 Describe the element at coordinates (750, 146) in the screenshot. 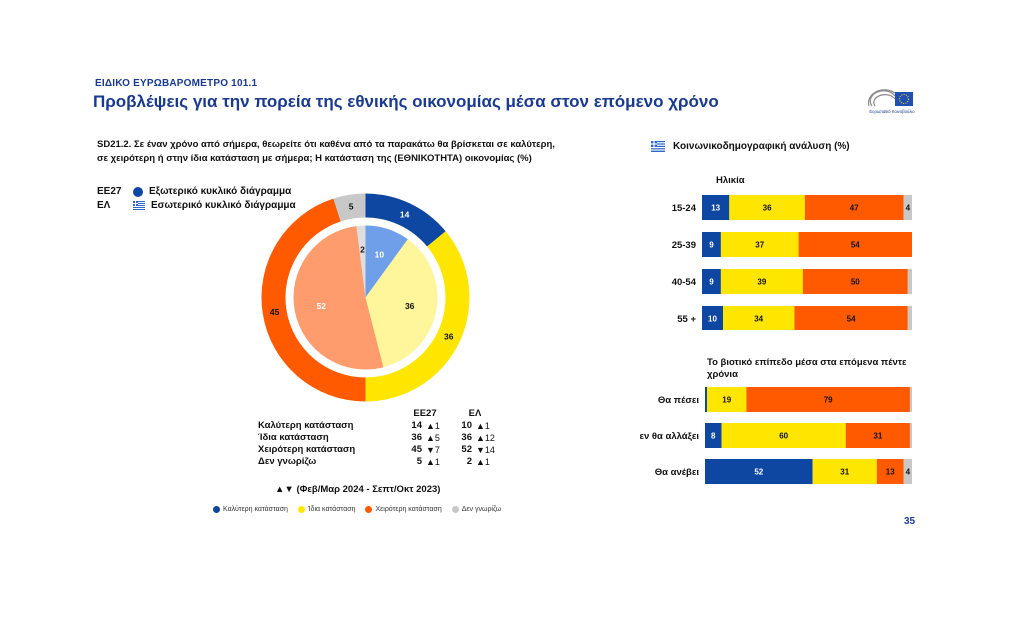

I see `socio-header: Κοινωνικοδημογραφική ανάλυση (%)` at that location.